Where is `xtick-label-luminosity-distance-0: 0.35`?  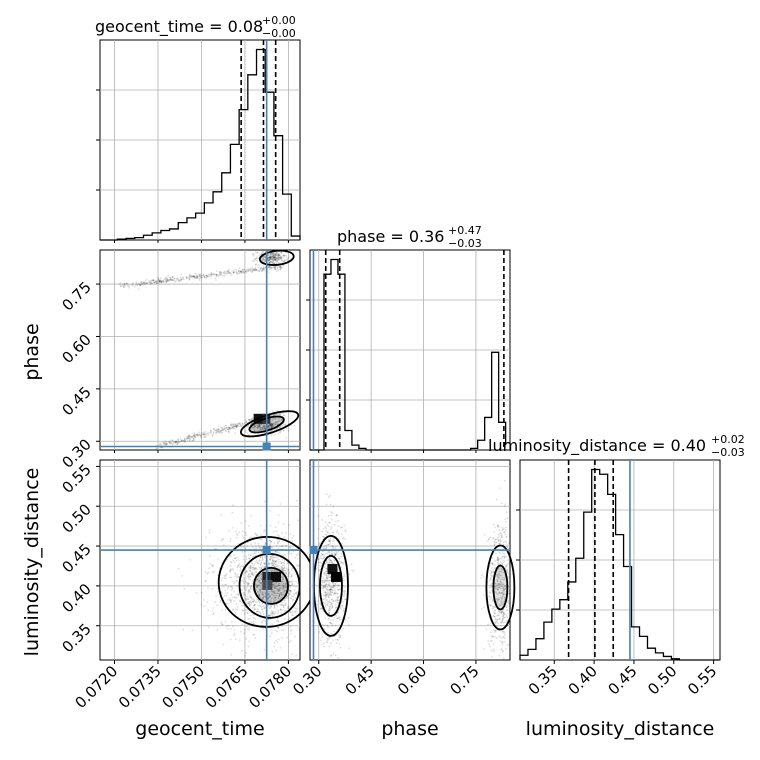 xtick-label-luminosity-distance-0: 0.35 is located at coordinates (543, 680).